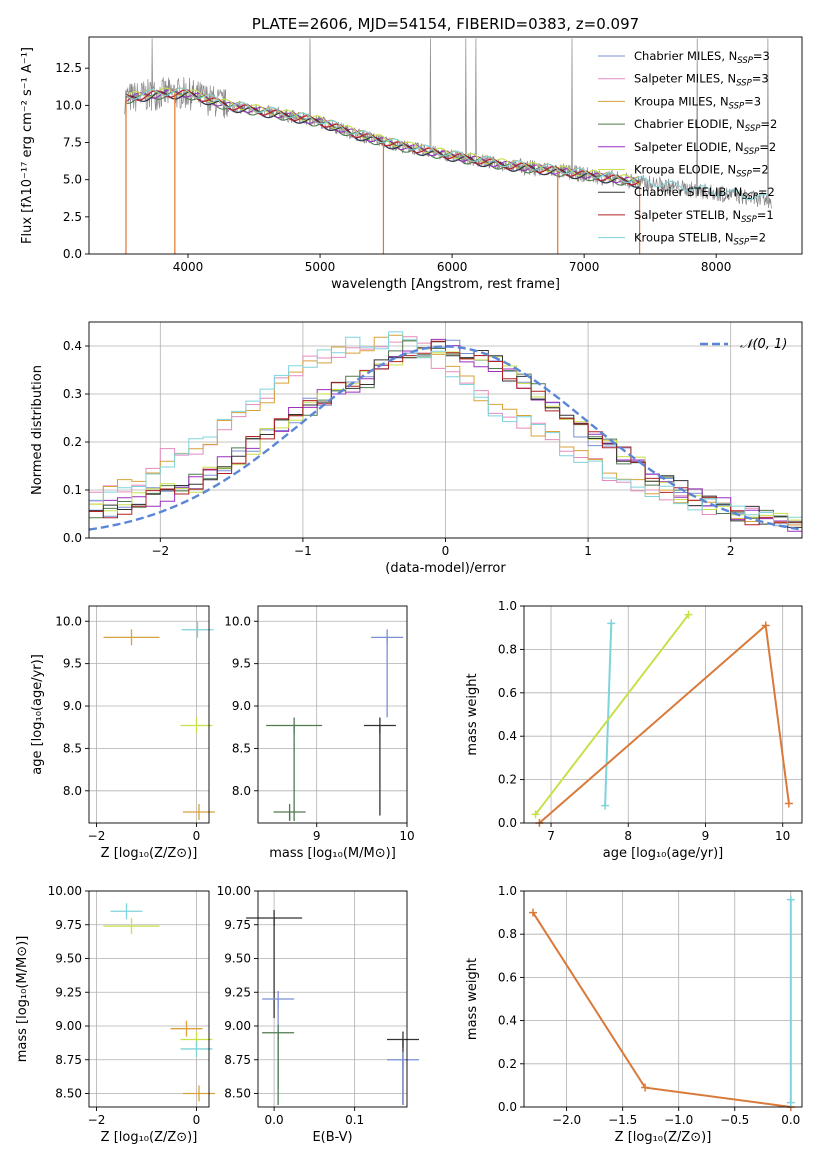 The width and height of the screenshot is (819, 1170). I want to click on spectrum-plot-area, so click(448, 146).